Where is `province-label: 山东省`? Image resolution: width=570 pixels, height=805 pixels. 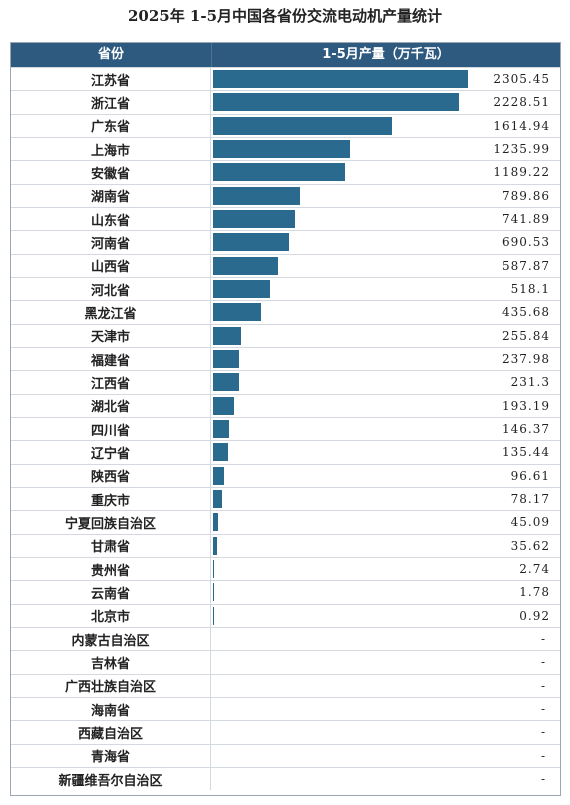 province-label: 山东省 is located at coordinates (111, 219).